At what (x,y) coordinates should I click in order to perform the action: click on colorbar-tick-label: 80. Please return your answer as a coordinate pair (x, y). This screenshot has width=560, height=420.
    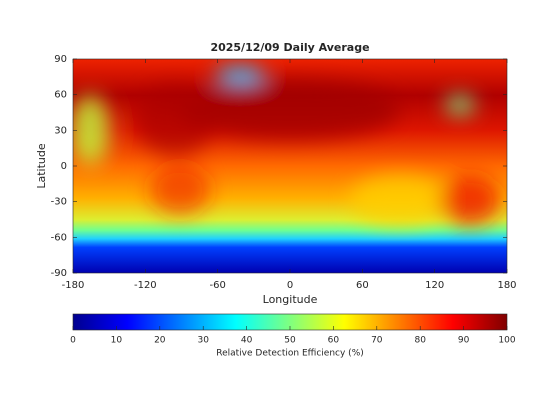
    Looking at the image, I should click on (420, 341).